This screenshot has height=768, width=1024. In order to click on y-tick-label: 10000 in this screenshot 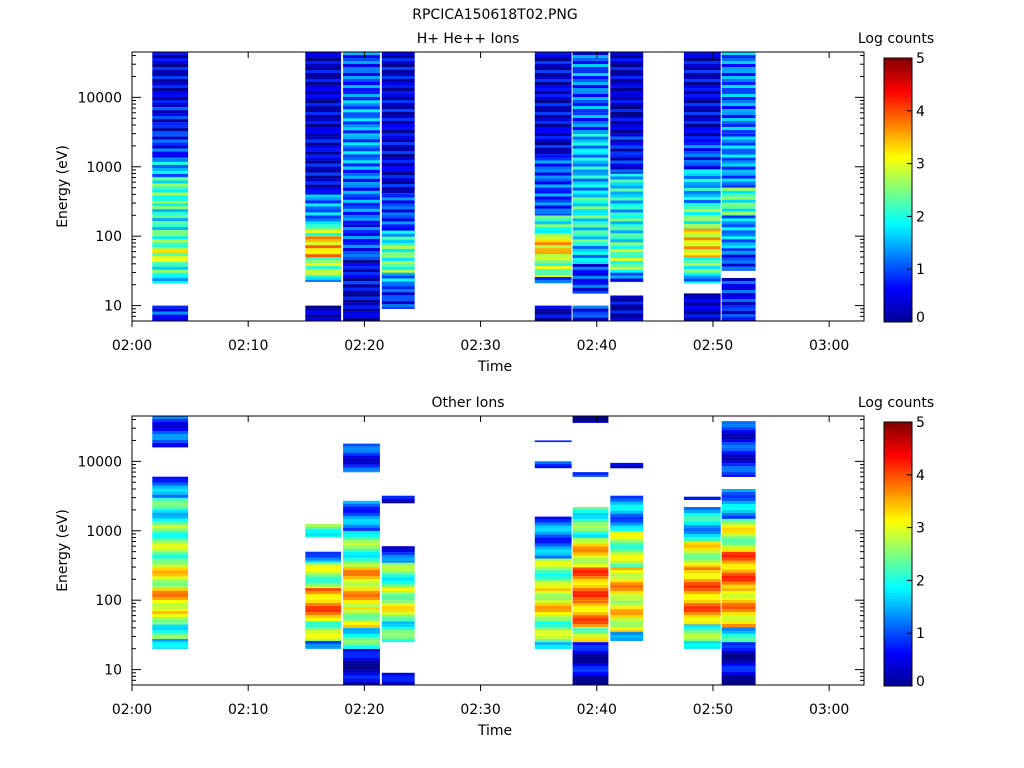, I will do `click(99, 462)`.